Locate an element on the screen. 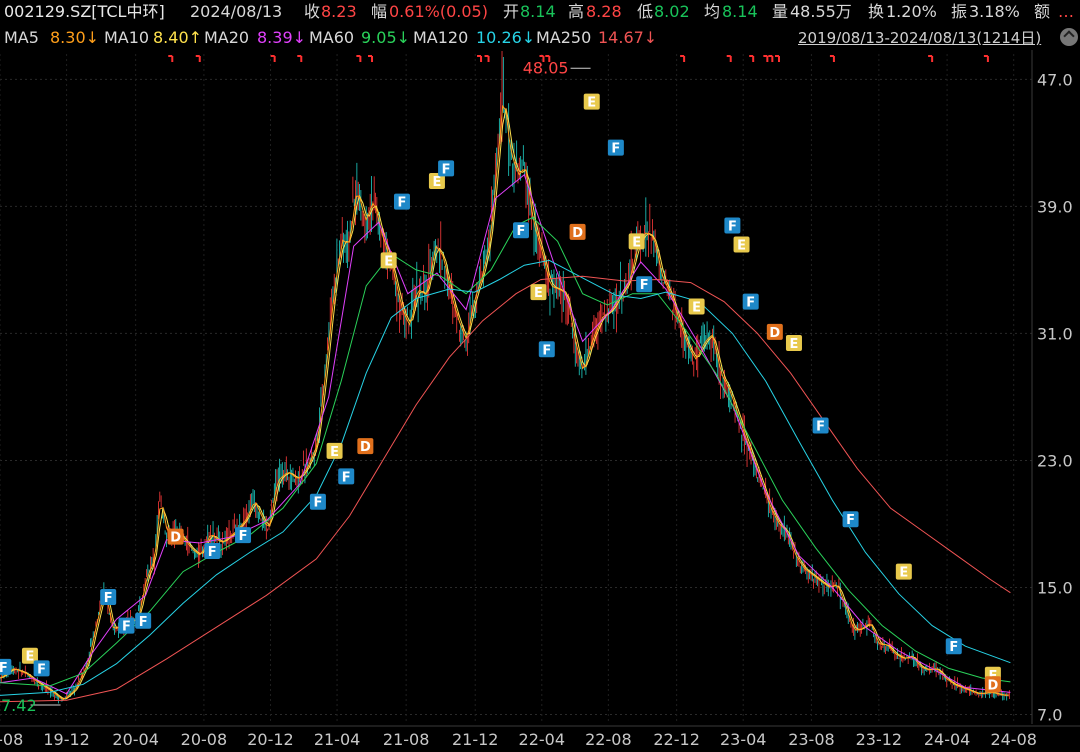 Image resolution: width=1080 pixels, height=752 pixels. ma120-name: MA120 is located at coordinates (441, 37).